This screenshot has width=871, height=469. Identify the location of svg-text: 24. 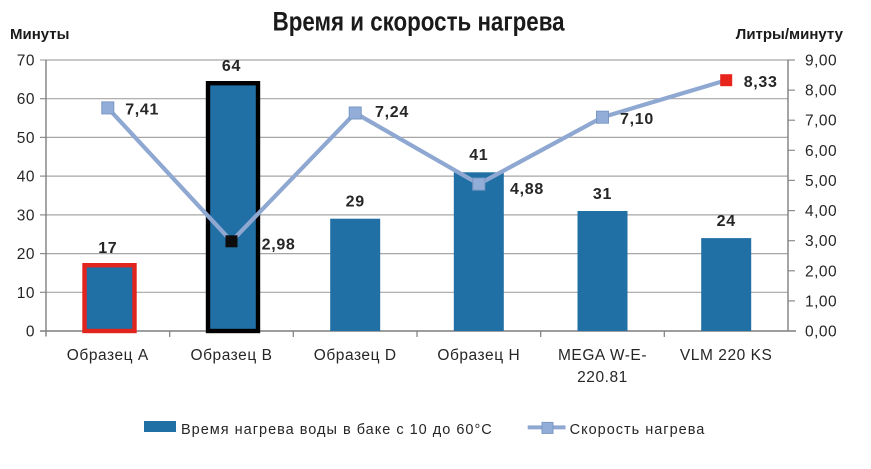
(726, 221).